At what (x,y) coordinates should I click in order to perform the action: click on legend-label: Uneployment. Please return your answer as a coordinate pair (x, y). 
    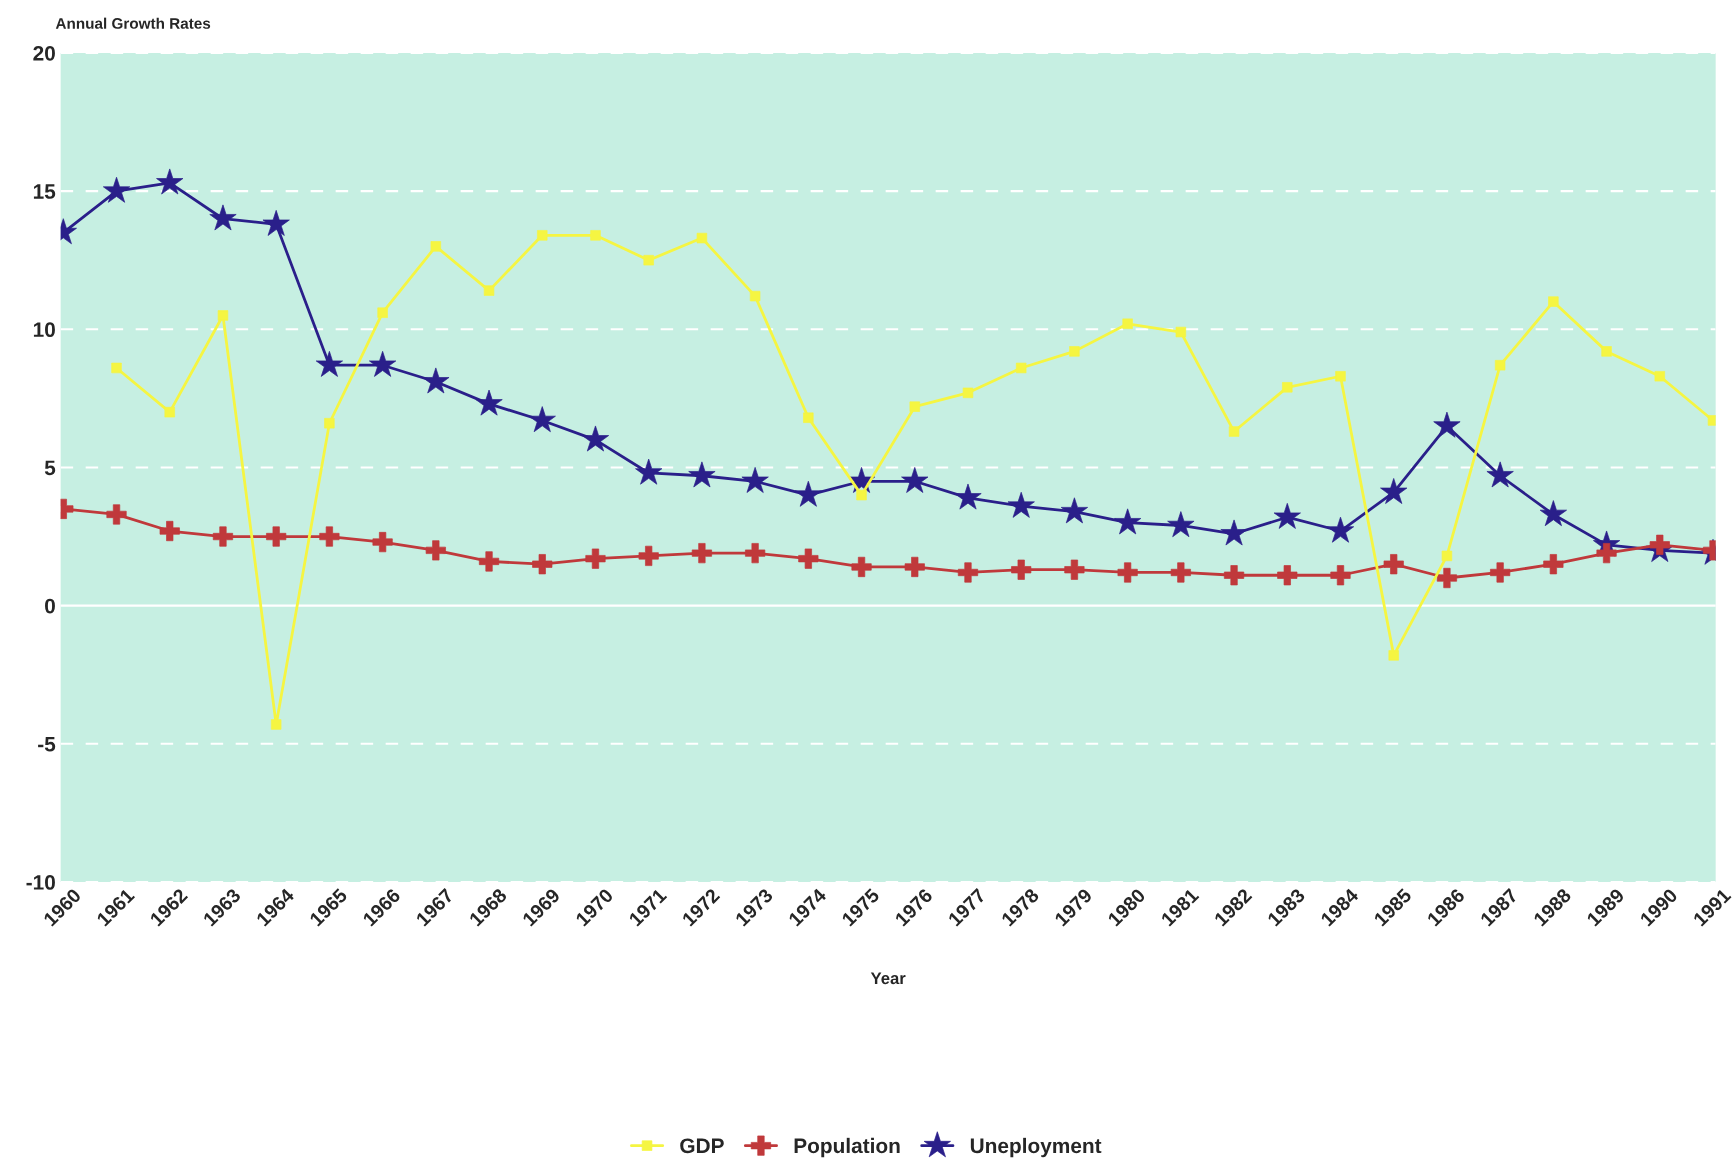
    Looking at the image, I should click on (1036, 1147).